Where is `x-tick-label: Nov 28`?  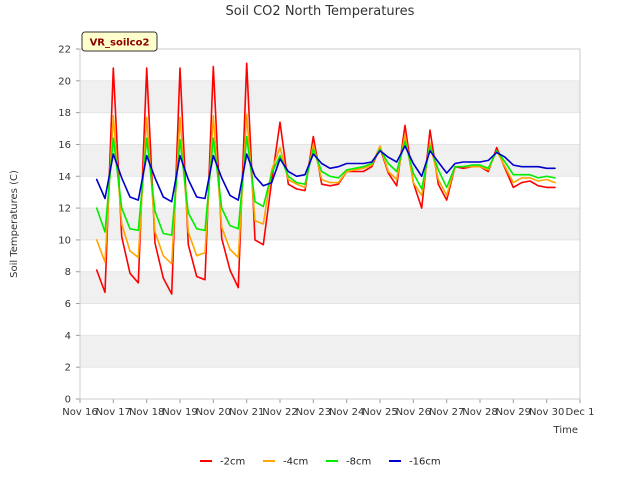 x-tick-label: Nov 28 is located at coordinates (479, 412).